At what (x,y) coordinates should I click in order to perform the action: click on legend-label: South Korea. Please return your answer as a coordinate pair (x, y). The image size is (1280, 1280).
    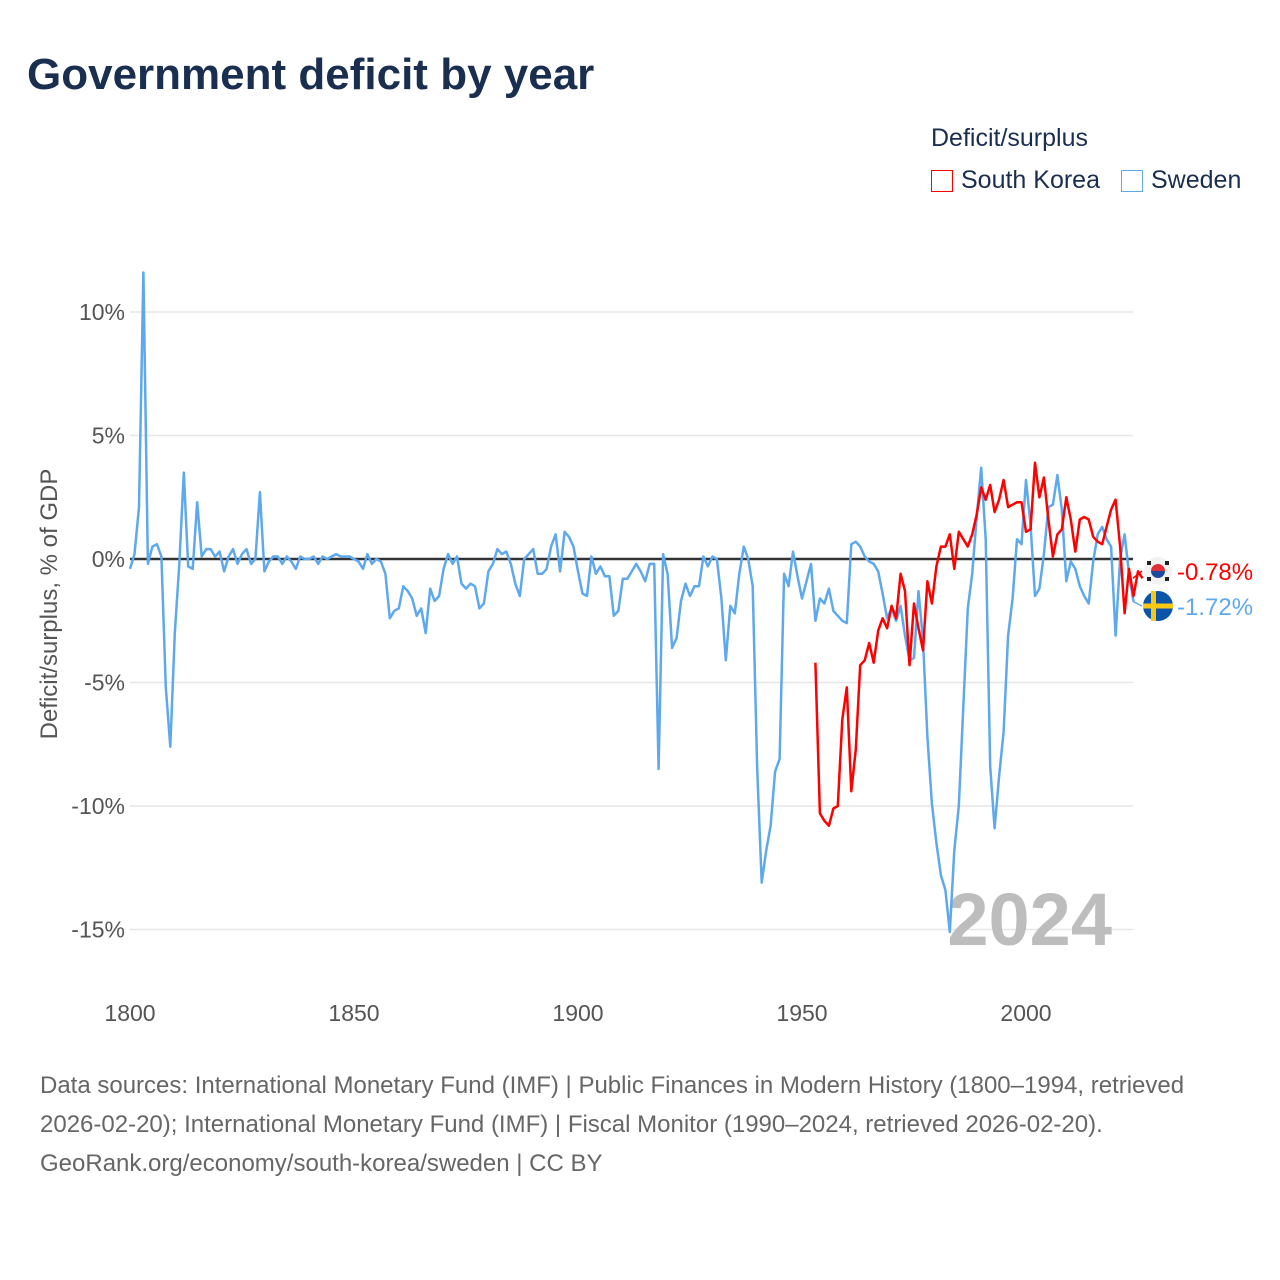
    Looking at the image, I should click on (1030, 180).